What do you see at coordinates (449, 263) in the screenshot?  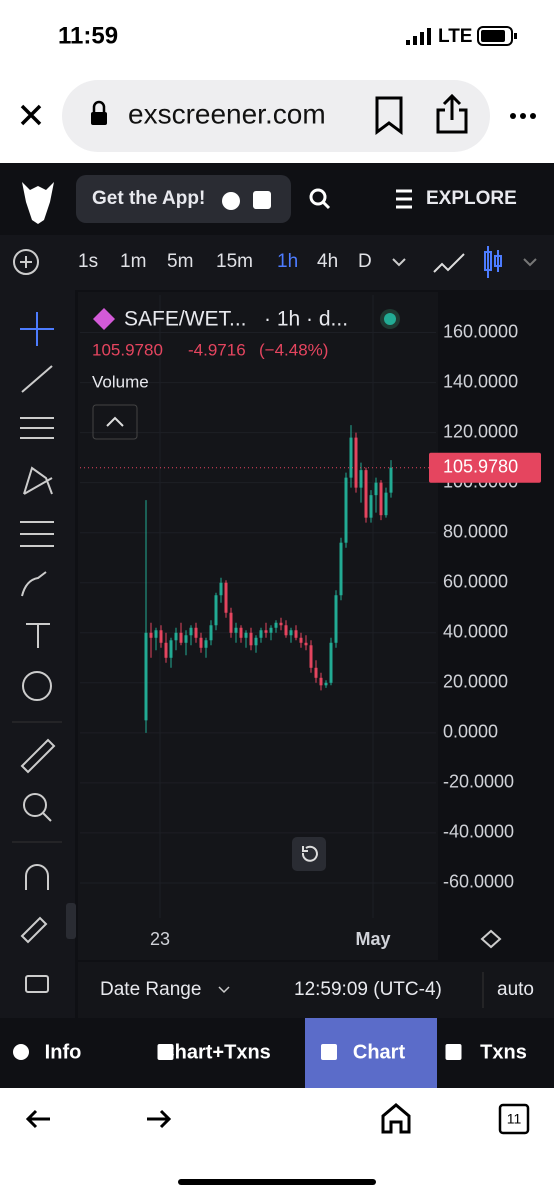 I see `line-chart-button` at bounding box center [449, 263].